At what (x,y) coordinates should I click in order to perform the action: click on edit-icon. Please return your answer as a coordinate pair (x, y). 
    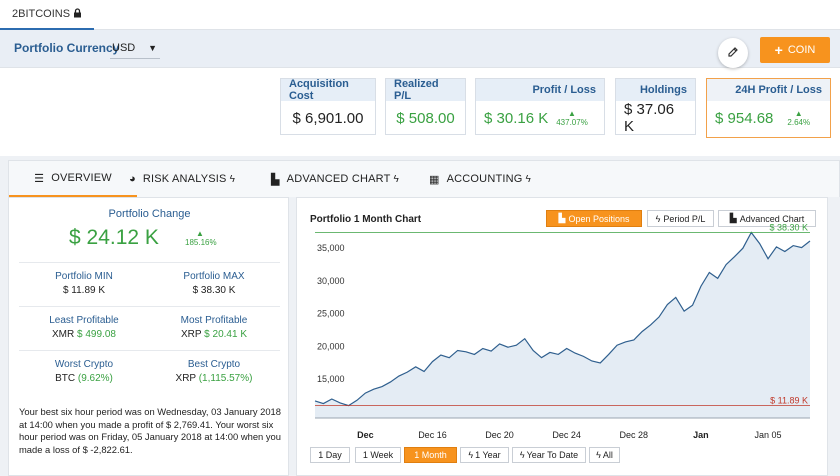
    Looking at the image, I should click on (733, 53).